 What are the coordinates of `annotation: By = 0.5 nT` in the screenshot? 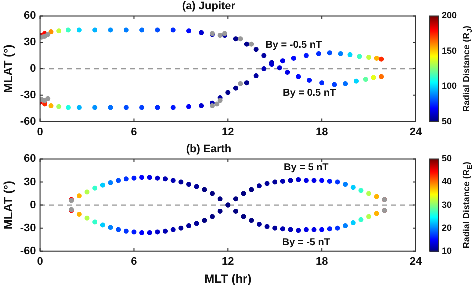 It's located at (309, 94).